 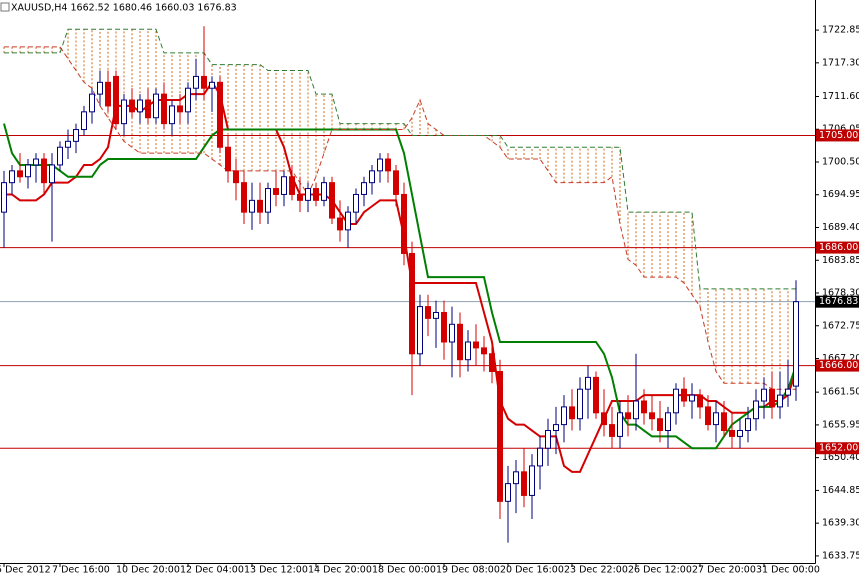 I want to click on y-tick-label: 1650.40, so click(x=840, y=457).